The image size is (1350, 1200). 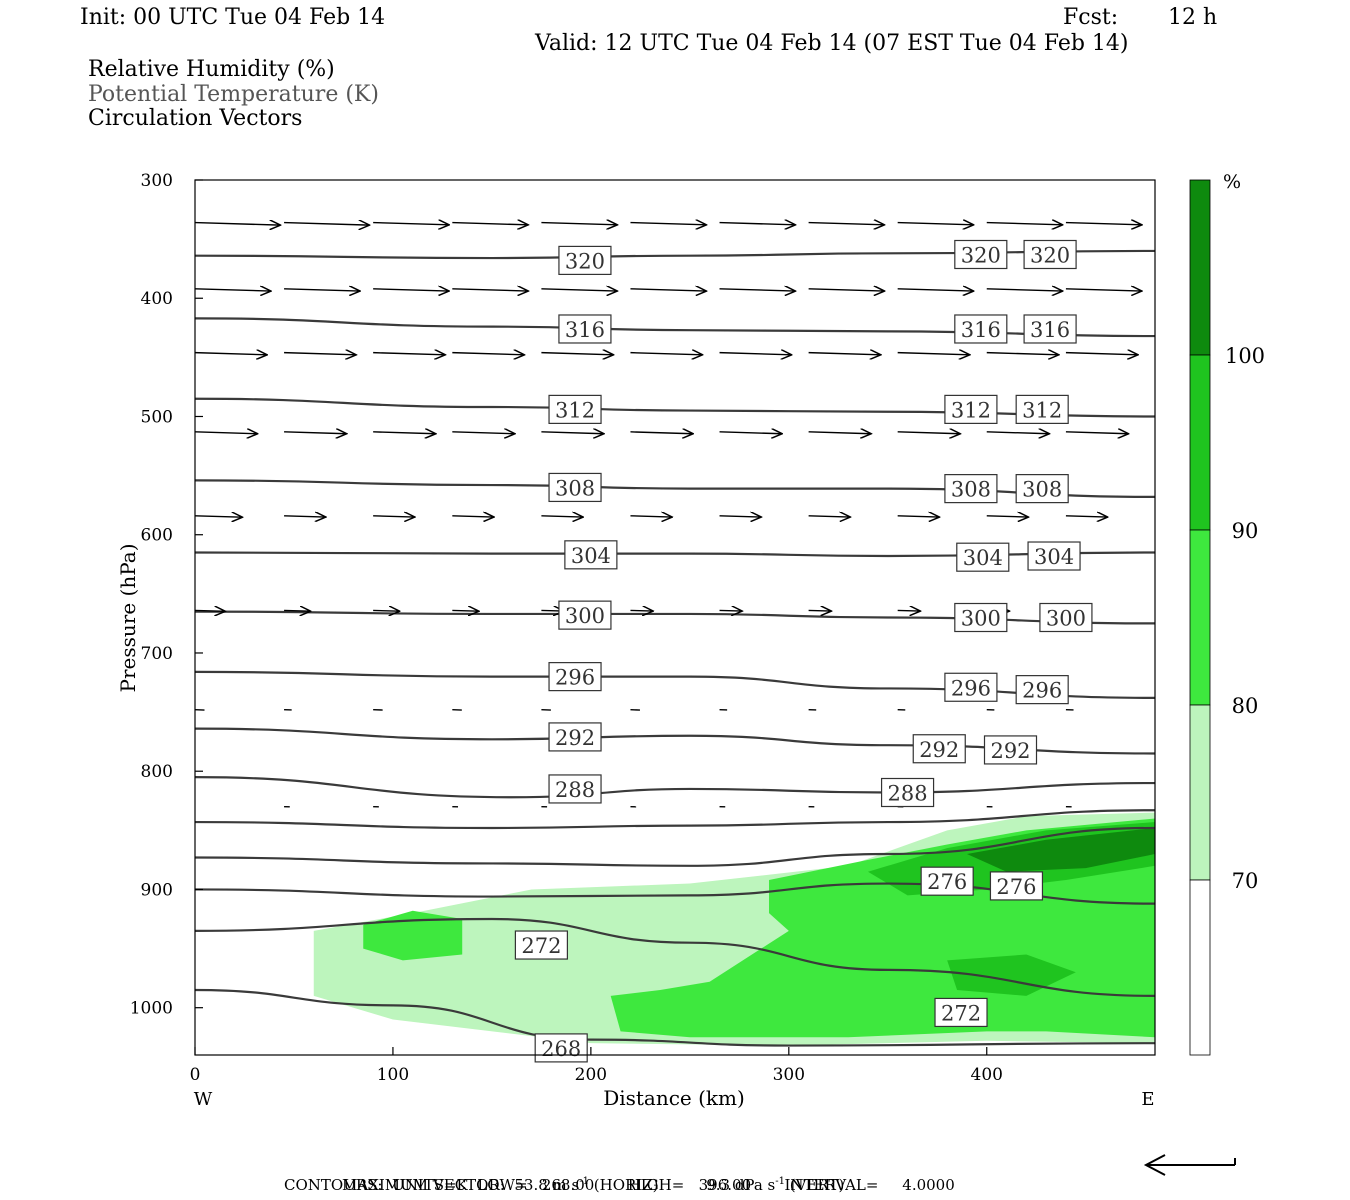 What do you see at coordinates (157, 890) in the screenshot?
I see `y-tick-label-900: 900` at bounding box center [157, 890].